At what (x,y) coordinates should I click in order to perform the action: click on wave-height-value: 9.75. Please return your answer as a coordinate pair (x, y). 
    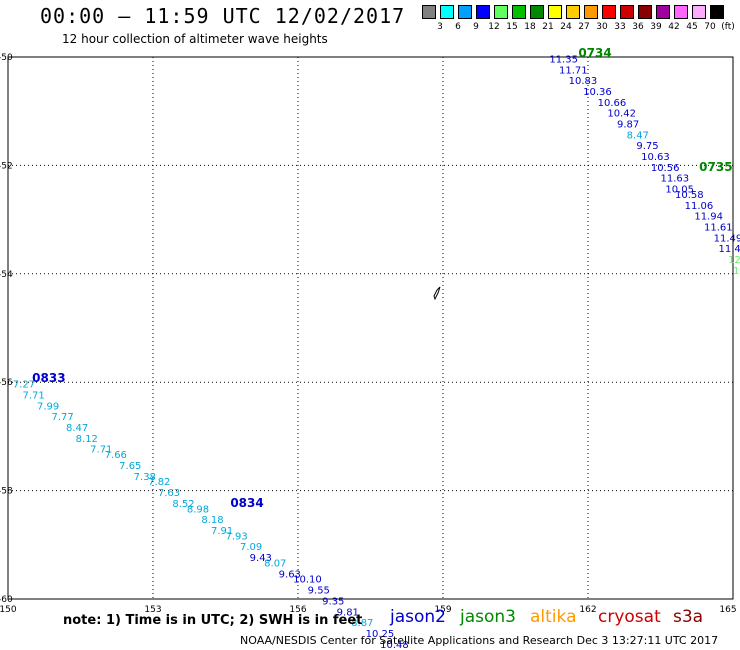
    Looking at the image, I should click on (647, 146).